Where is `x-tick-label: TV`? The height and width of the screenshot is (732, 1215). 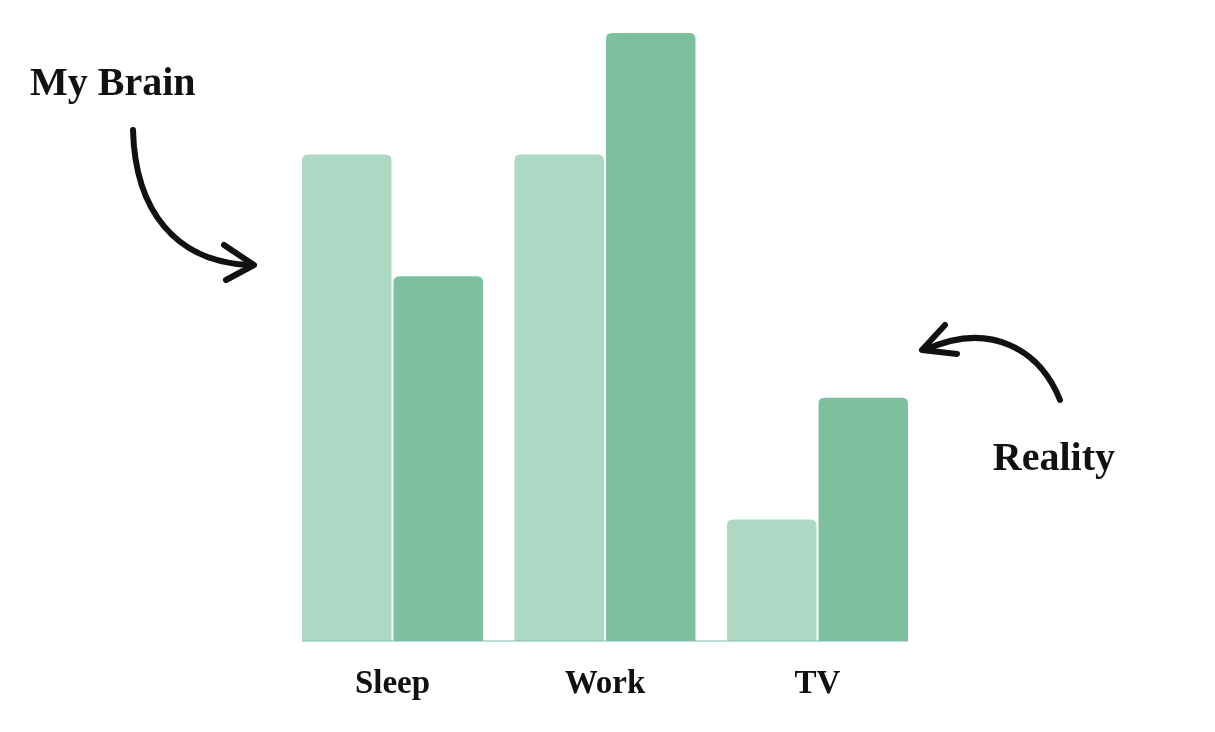
x-tick-label: TV is located at coordinates (817, 682).